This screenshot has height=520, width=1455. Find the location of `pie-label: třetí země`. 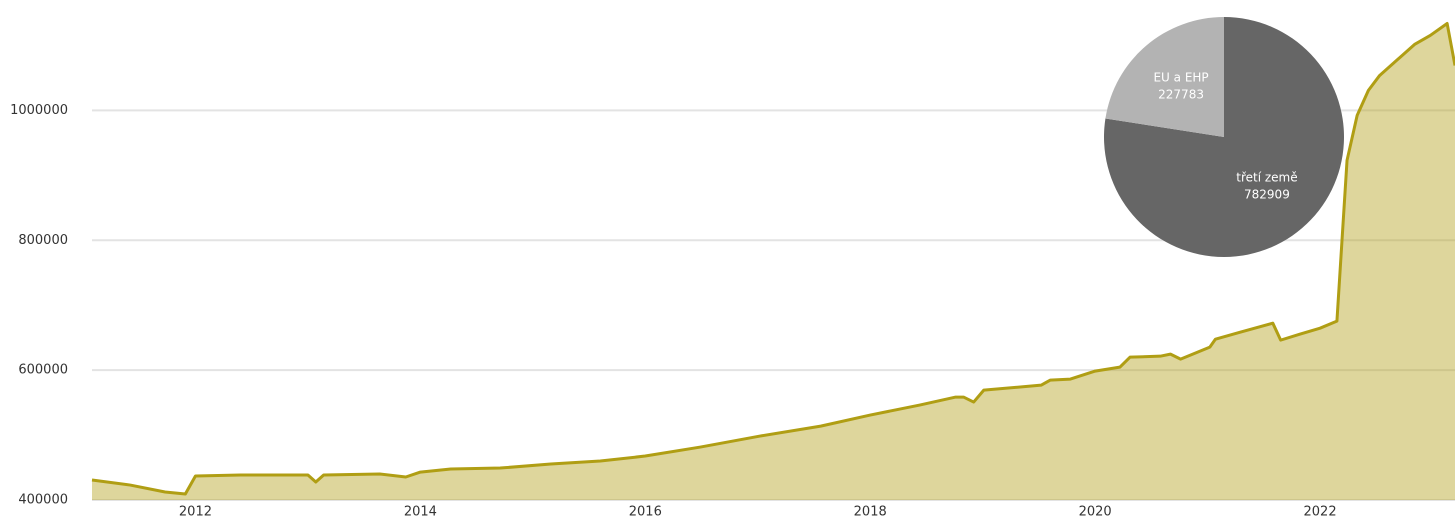

pie-label: třetí země is located at coordinates (1266, 178).